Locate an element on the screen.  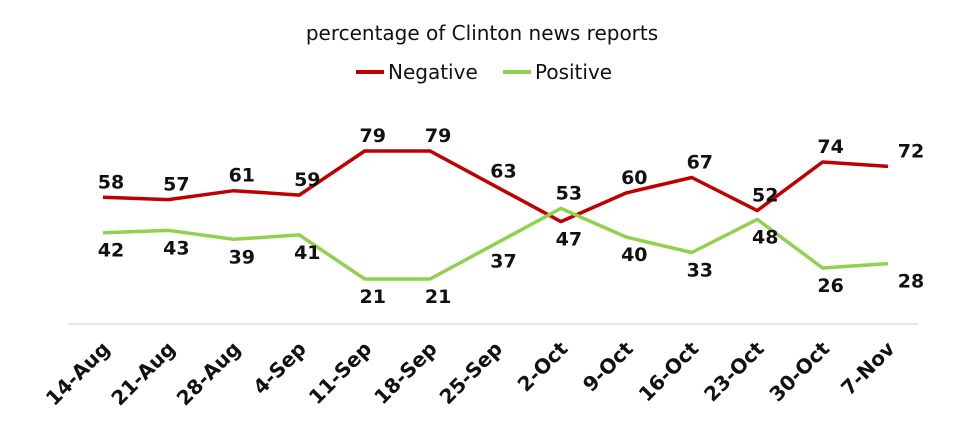
data-label-positive: 39 is located at coordinates (242, 257).